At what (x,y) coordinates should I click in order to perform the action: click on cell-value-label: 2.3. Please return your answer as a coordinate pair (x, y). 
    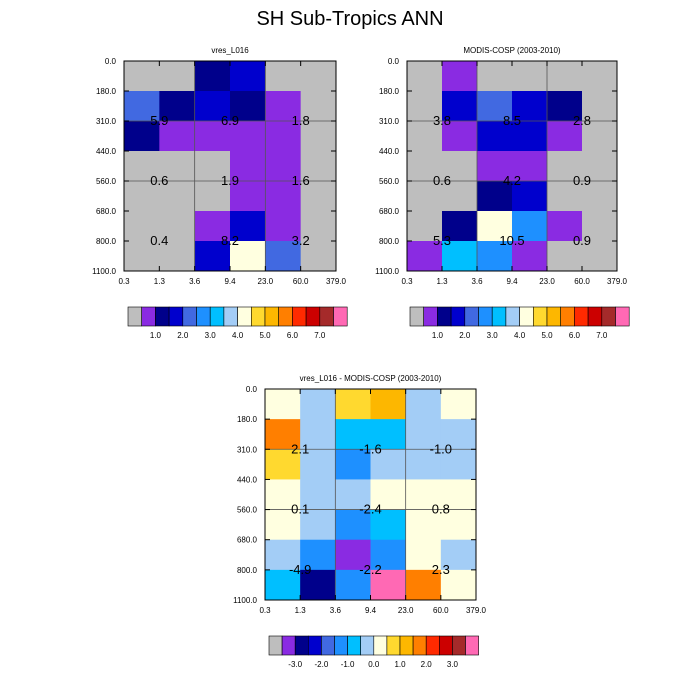
    Looking at the image, I should click on (441, 569).